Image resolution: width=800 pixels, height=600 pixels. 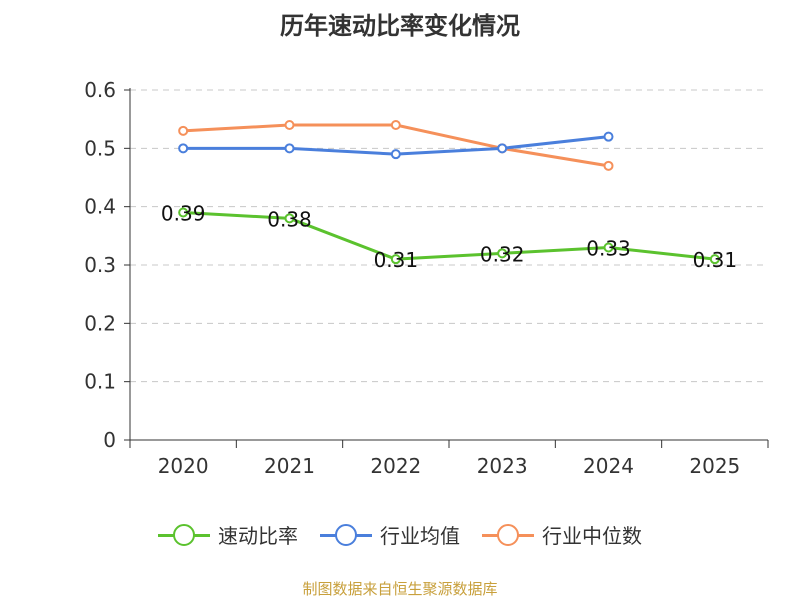 I want to click on source-note: 制图数据来自恒生聚源数据库, so click(x=400, y=589).